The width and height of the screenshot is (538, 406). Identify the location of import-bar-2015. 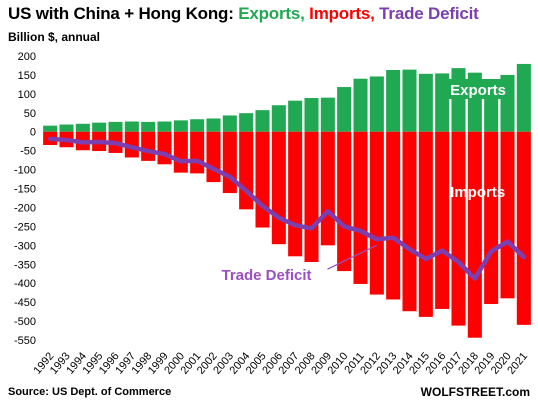
(425, 224).